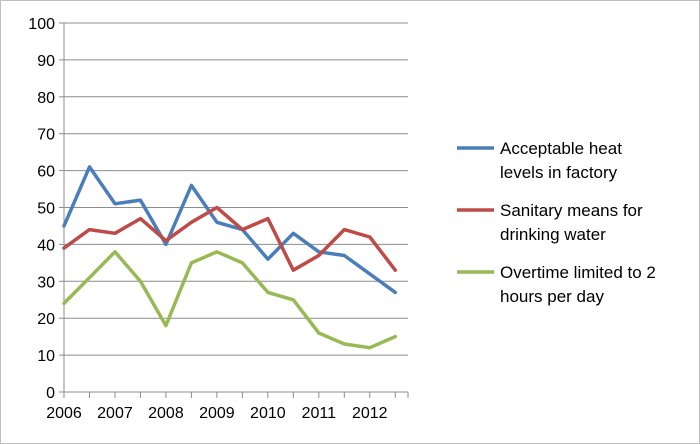 Image resolution: width=700 pixels, height=444 pixels. Describe the element at coordinates (166, 413) in the screenshot. I see `x-tick-label: 2008` at that location.